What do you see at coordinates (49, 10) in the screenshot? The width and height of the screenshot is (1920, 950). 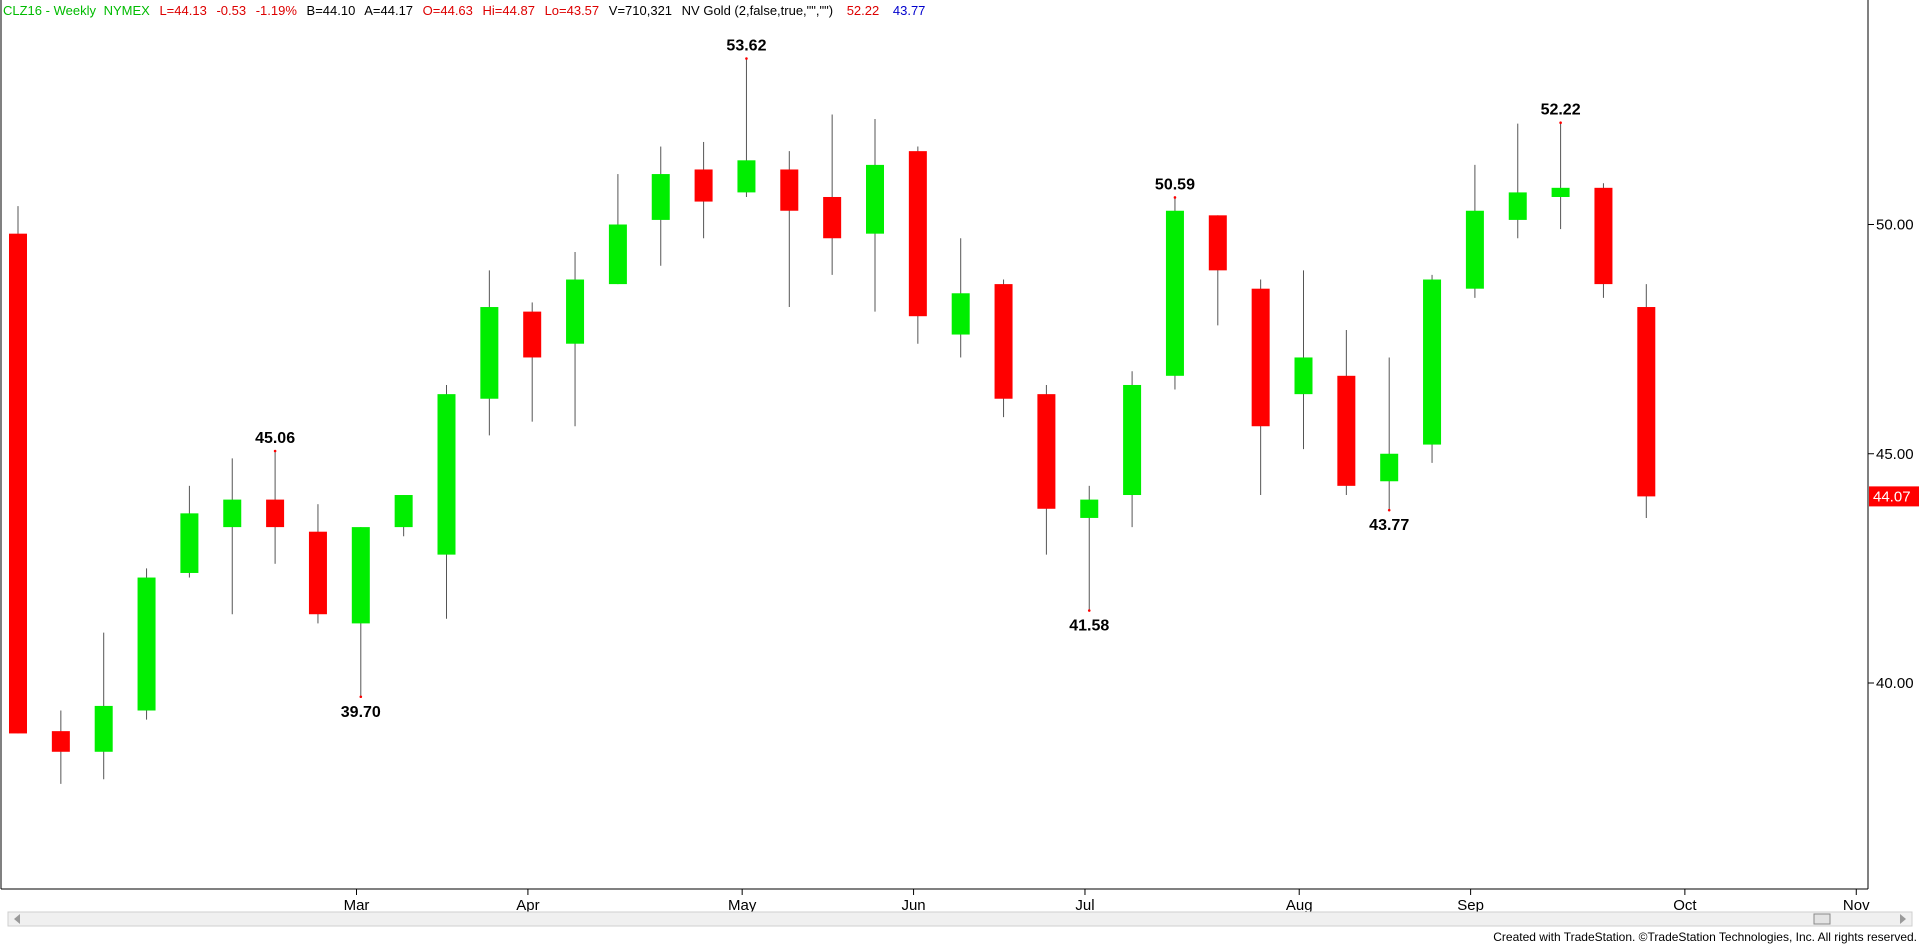 I see `header-symbol: CLZ16 - Weekly` at bounding box center [49, 10].